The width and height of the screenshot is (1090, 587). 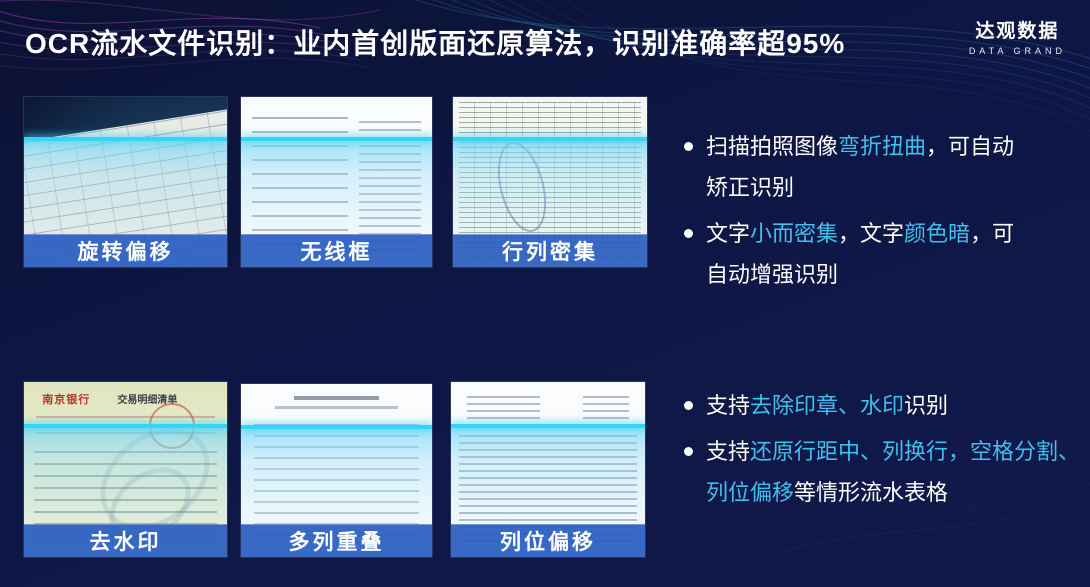 I want to click on sample-caption: 行列密集, so click(x=550, y=250).